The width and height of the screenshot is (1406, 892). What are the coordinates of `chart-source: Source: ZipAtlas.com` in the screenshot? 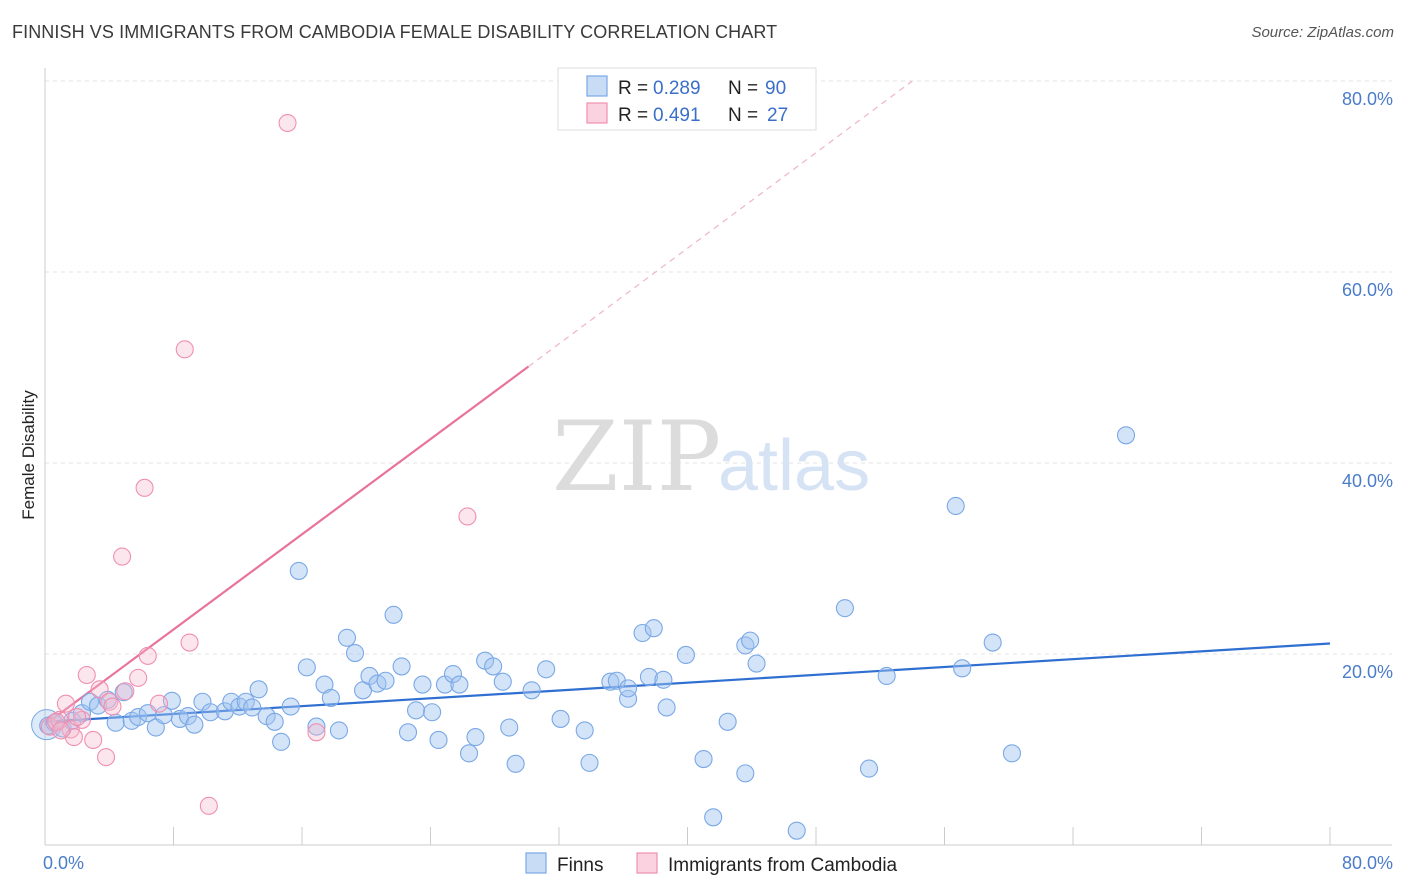 It's located at (1322, 32).